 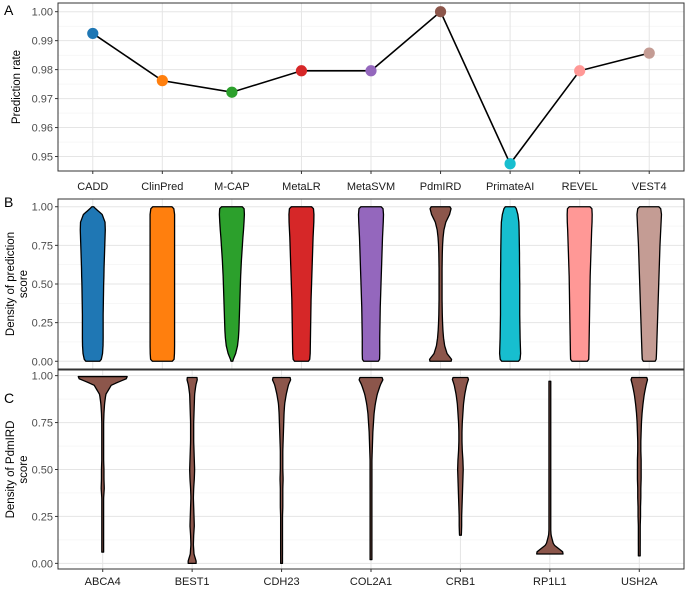 What do you see at coordinates (371, 582) in the screenshot?
I see `x-tick-label: COL2A1` at bounding box center [371, 582].